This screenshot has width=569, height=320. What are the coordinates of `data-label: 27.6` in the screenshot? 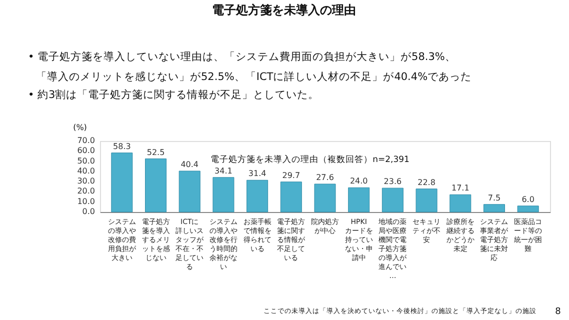 It's located at (325, 177).